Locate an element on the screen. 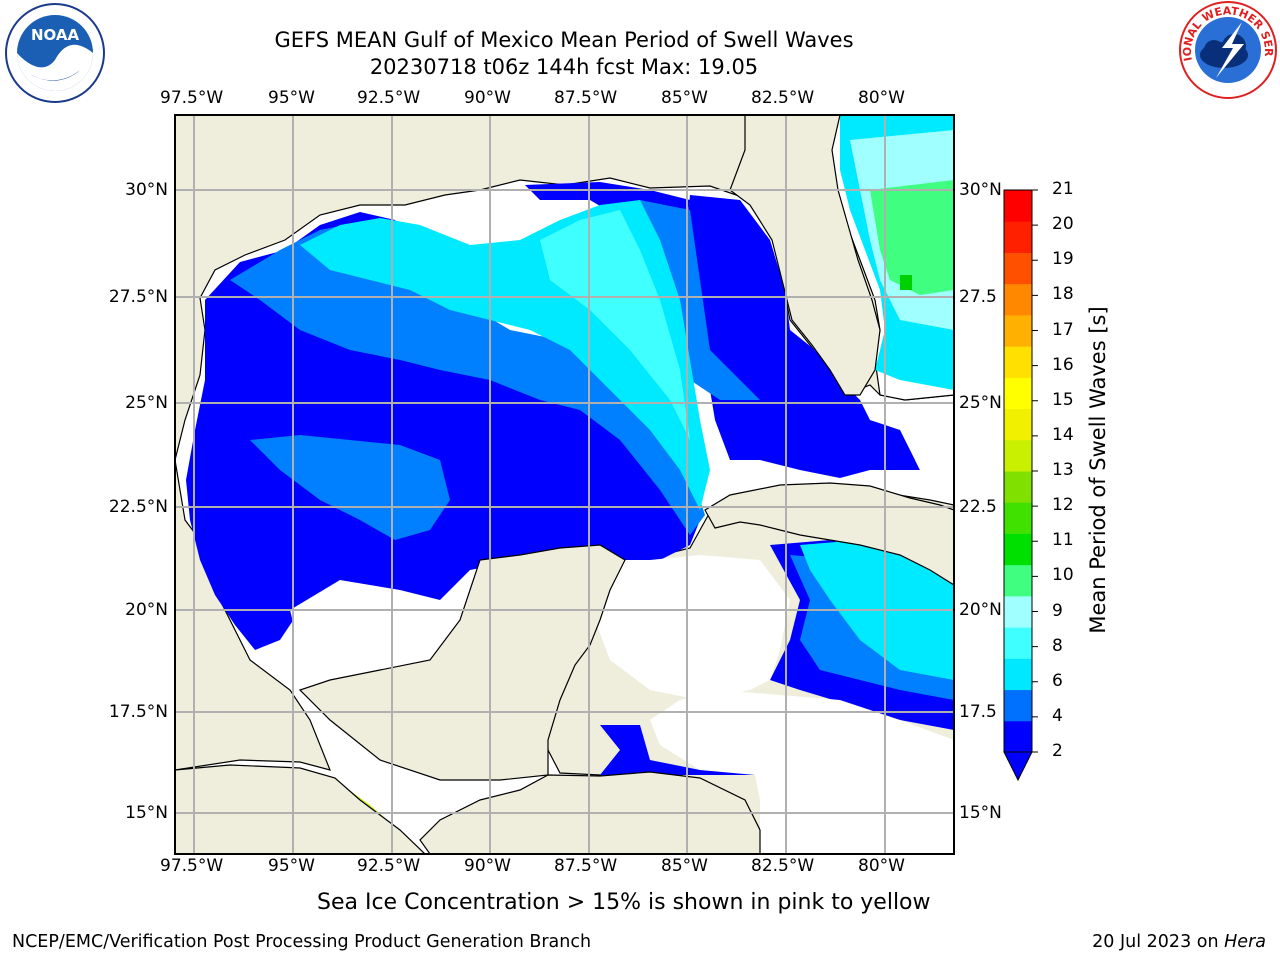 The height and width of the screenshot is (960, 1280). lon-label-bottom: 87.5°W is located at coordinates (586, 866).